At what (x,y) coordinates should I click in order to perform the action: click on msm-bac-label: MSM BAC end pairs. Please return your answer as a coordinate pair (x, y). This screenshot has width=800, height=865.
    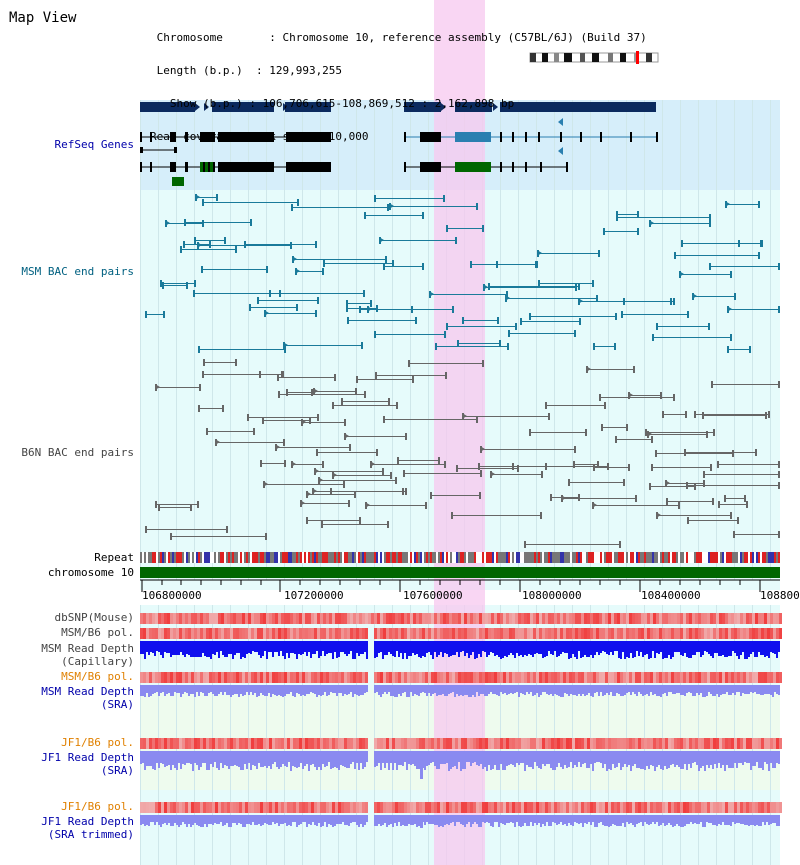
    Looking at the image, I should click on (77, 271).